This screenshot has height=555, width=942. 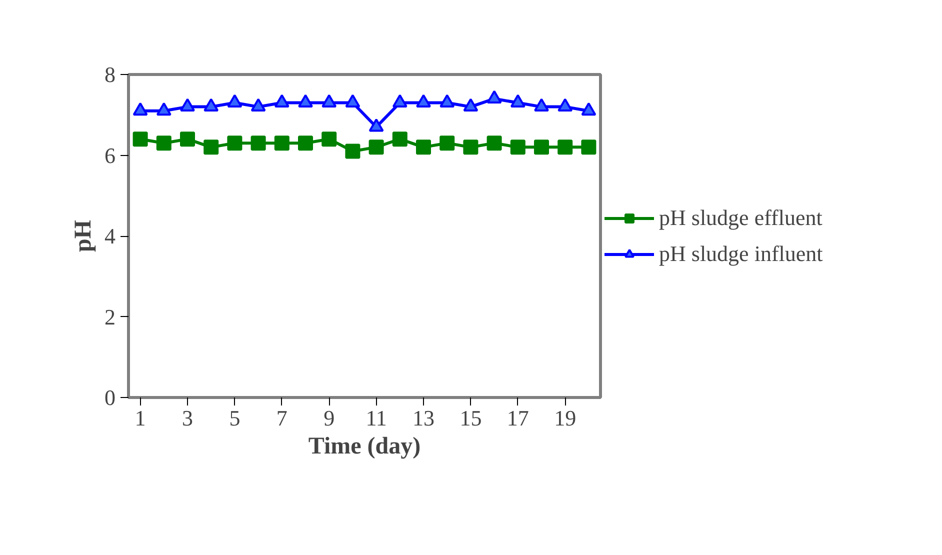 I want to click on x-tick-label: 15, so click(x=471, y=418).